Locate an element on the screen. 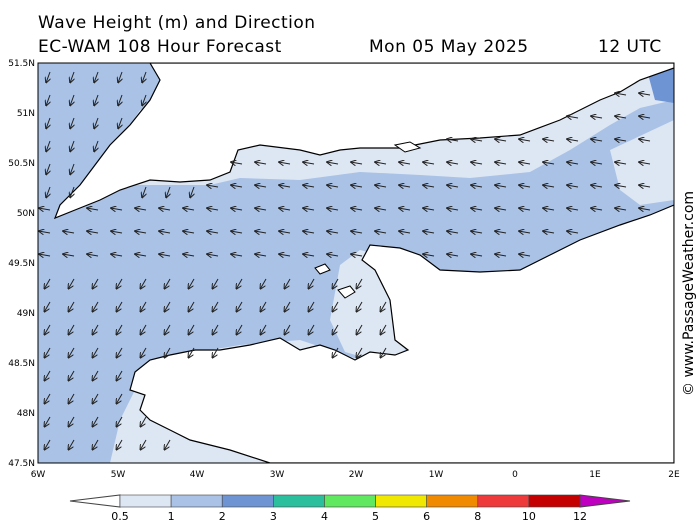  lon-label: 1E is located at coordinates (595, 475).